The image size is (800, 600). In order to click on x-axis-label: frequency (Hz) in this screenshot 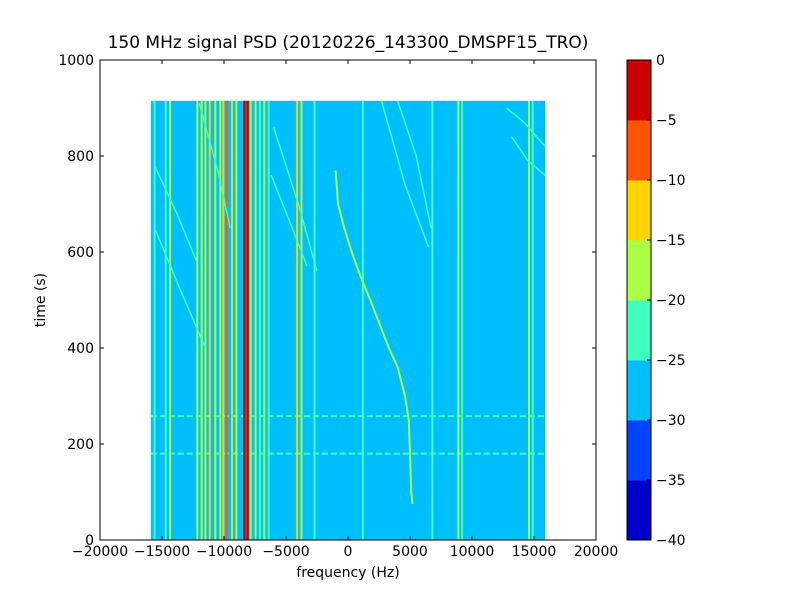, I will do `click(347, 573)`.